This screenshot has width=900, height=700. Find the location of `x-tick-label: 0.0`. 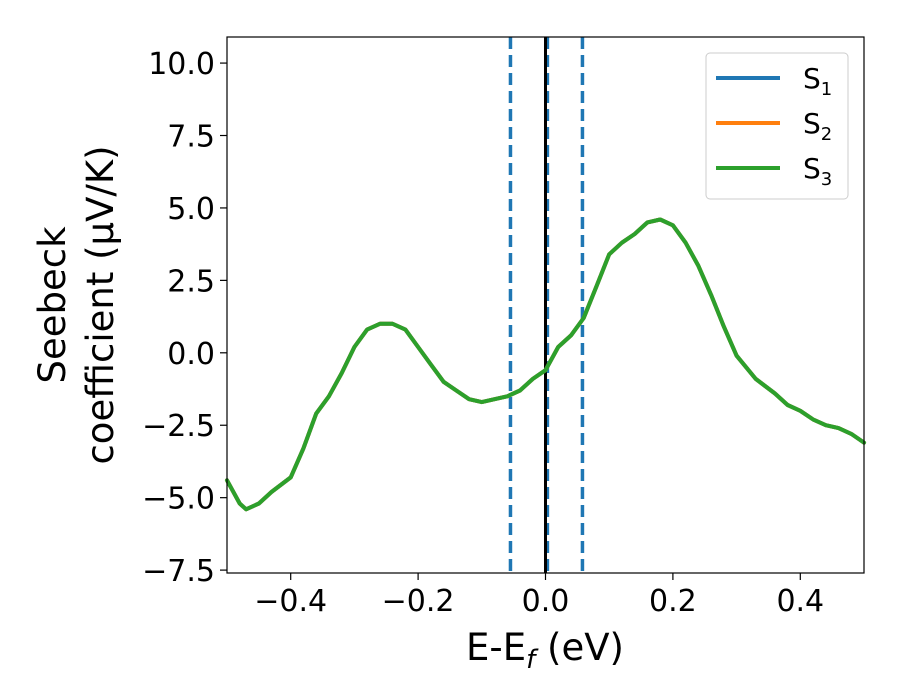

x-tick-label: 0.0 is located at coordinates (546, 601).